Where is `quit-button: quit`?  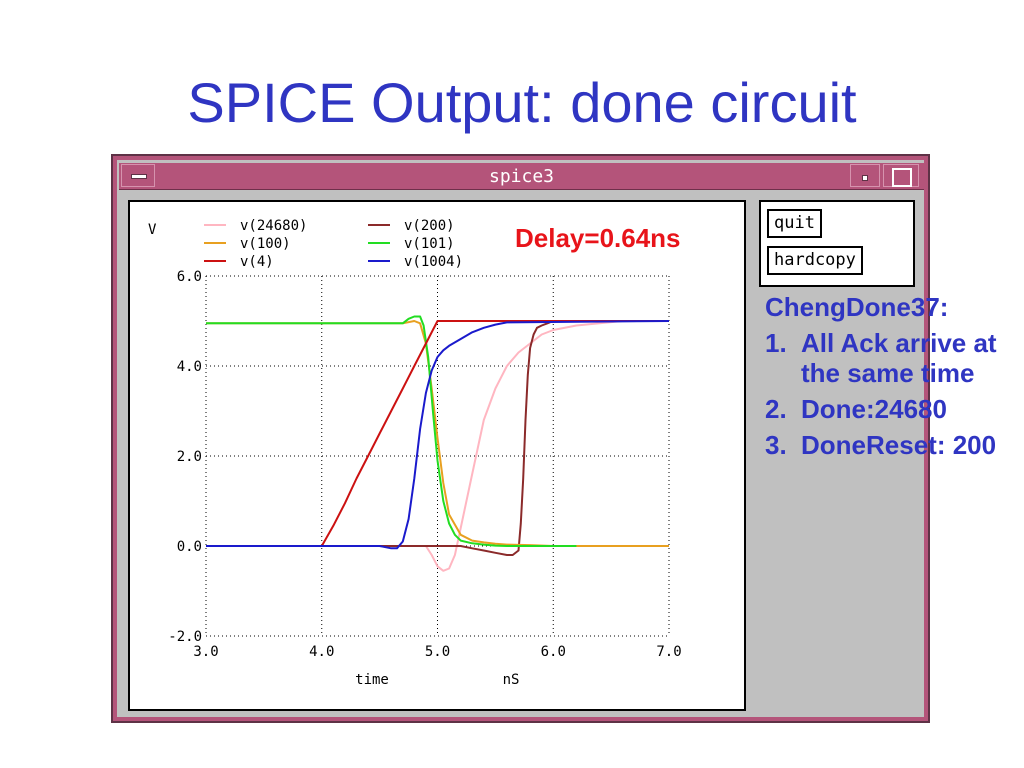 quit-button: quit is located at coordinates (794, 223).